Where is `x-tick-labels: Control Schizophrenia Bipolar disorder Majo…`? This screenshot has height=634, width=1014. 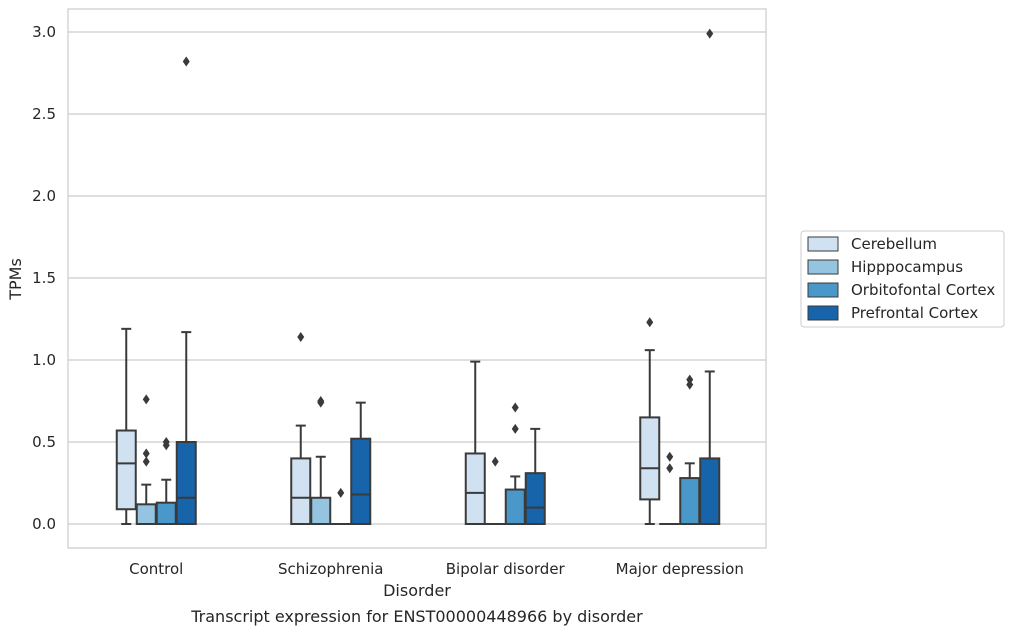 x-tick-labels: Control Schizophrenia Bipolar disorder Majo… is located at coordinates (436, 569).